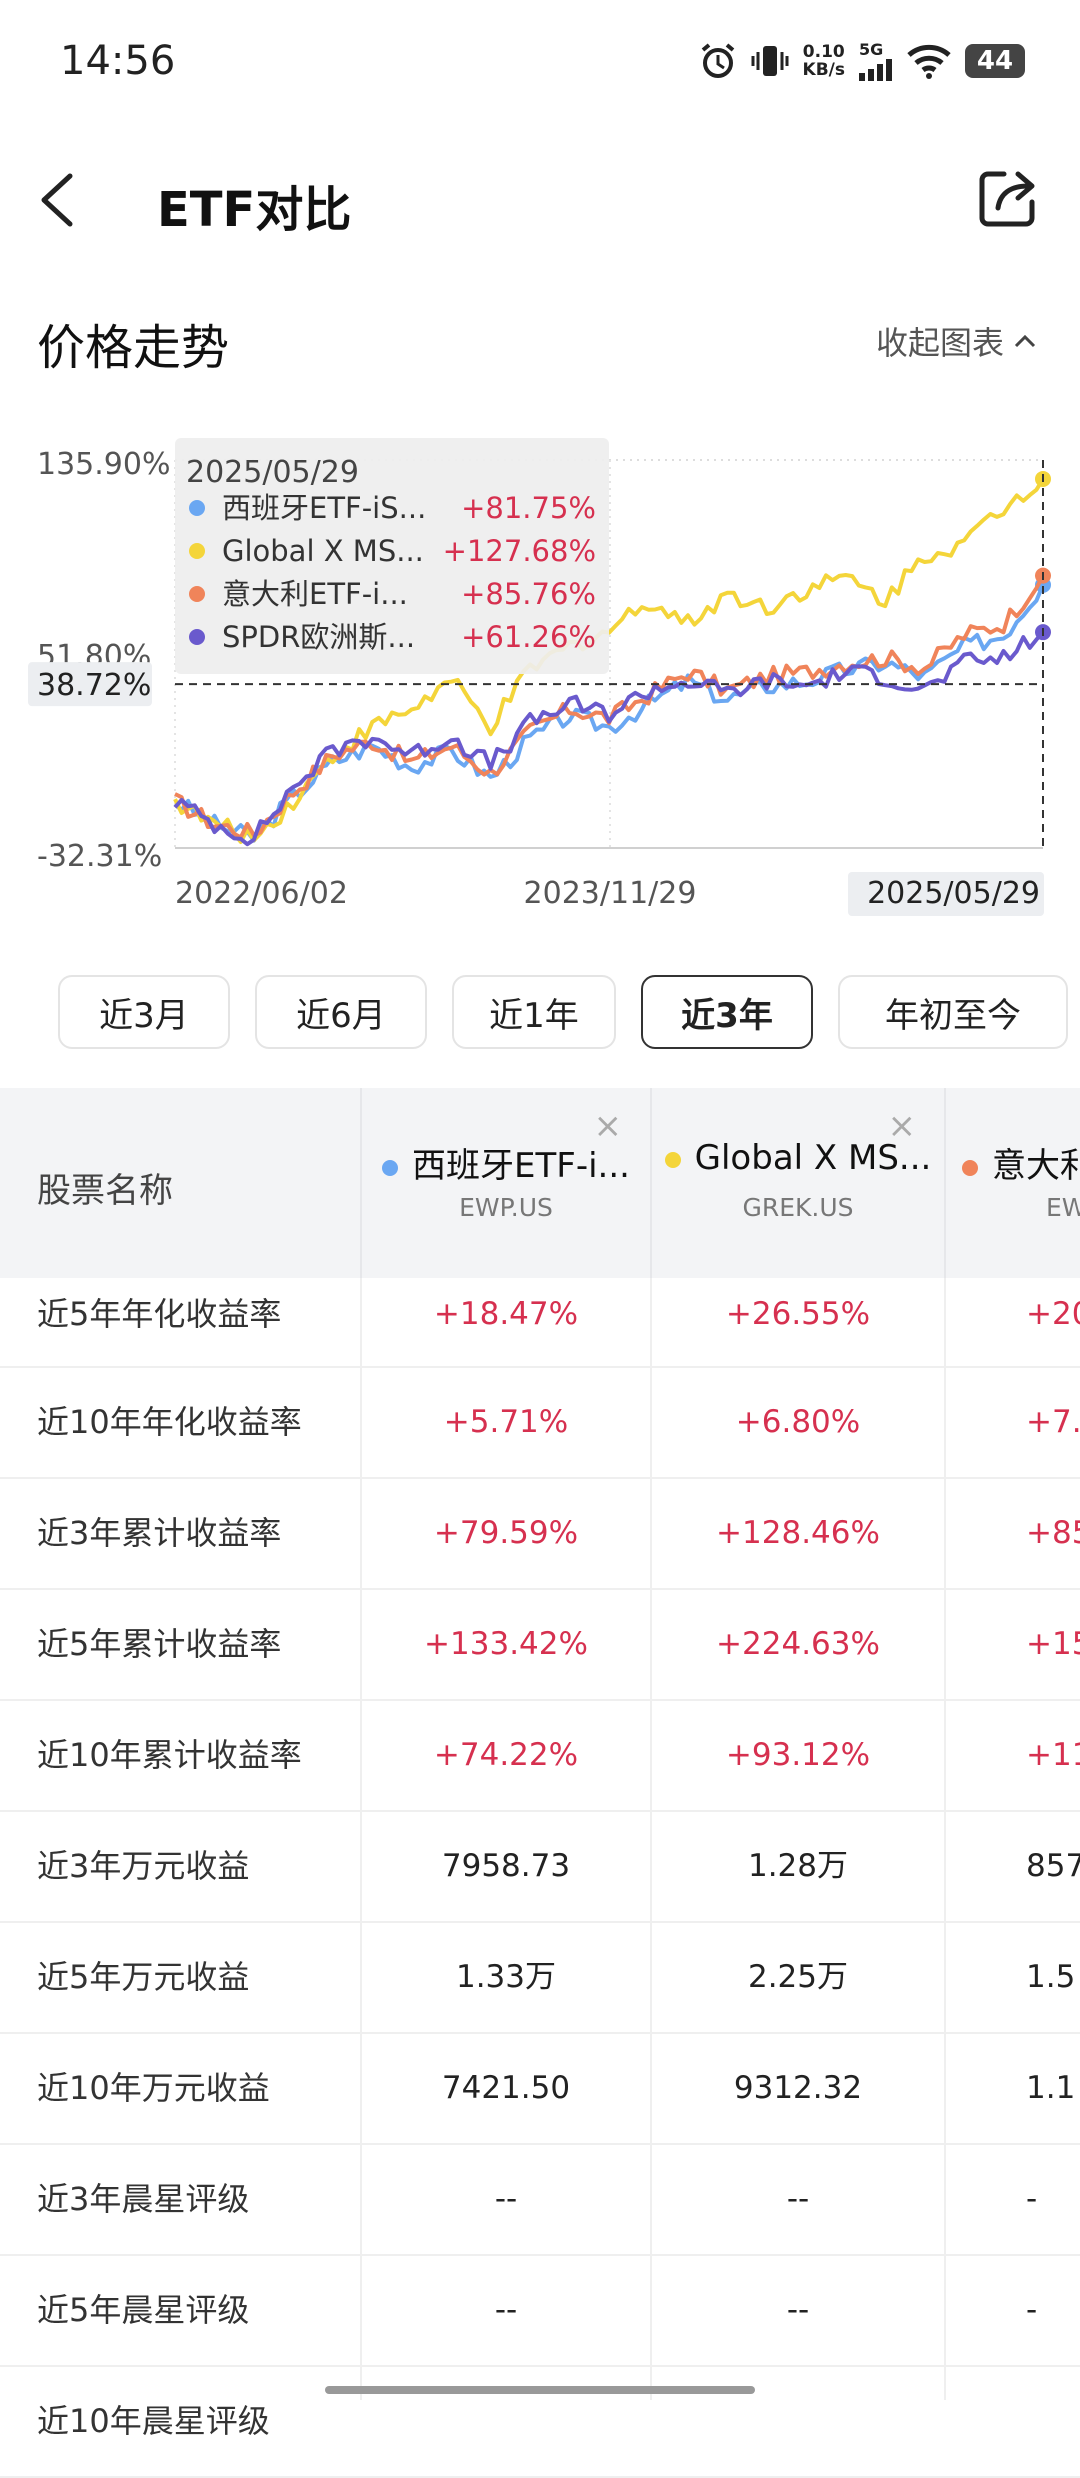 The image size is (1080, 2478). I want to click on range-button: 年初至今, so click(953, 1012).